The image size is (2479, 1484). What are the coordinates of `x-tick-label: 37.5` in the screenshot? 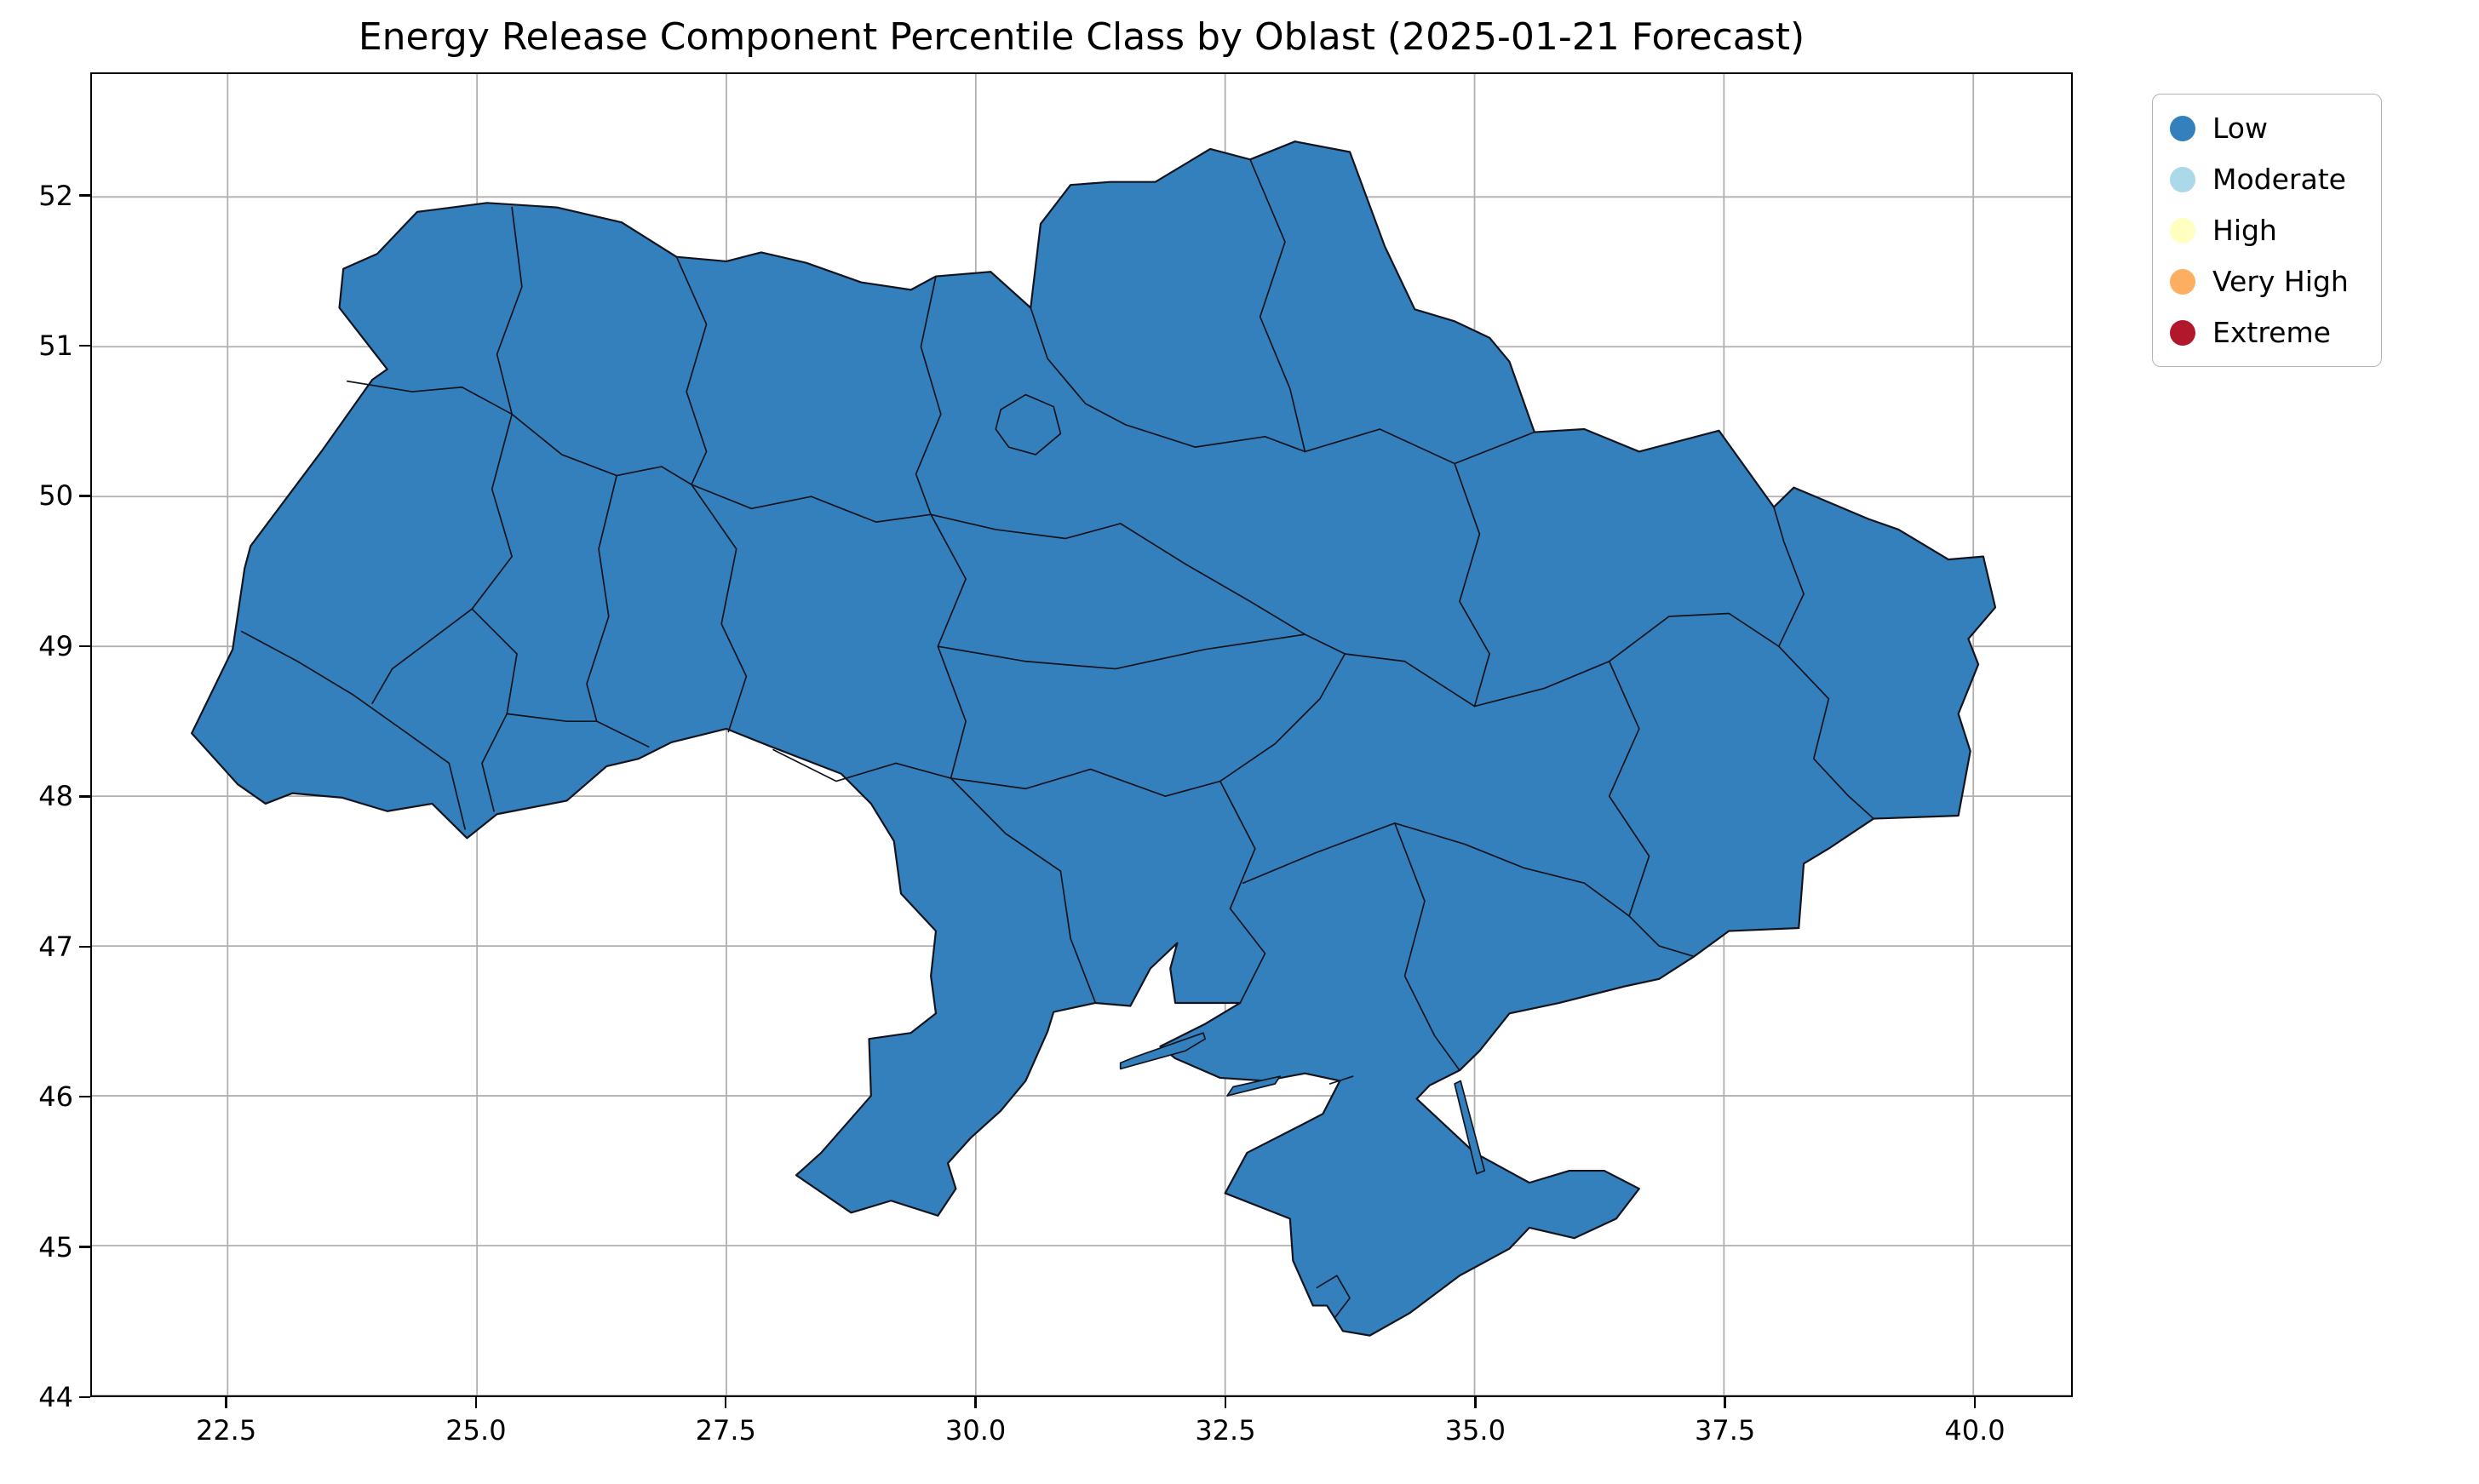 It's located at (1725, 1430).